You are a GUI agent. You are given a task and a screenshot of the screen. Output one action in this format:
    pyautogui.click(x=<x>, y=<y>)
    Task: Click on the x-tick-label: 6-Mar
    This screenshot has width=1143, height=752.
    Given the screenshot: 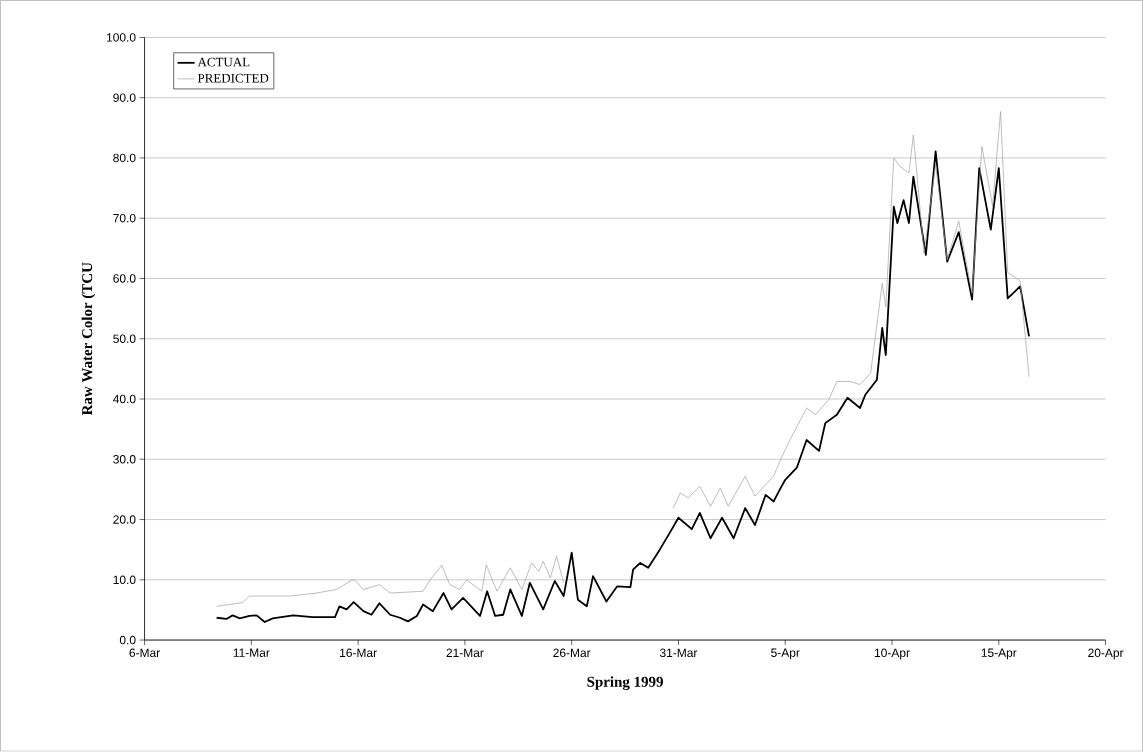 What is the action you would take?
    pyautogui.click(x=144, y=653)
    